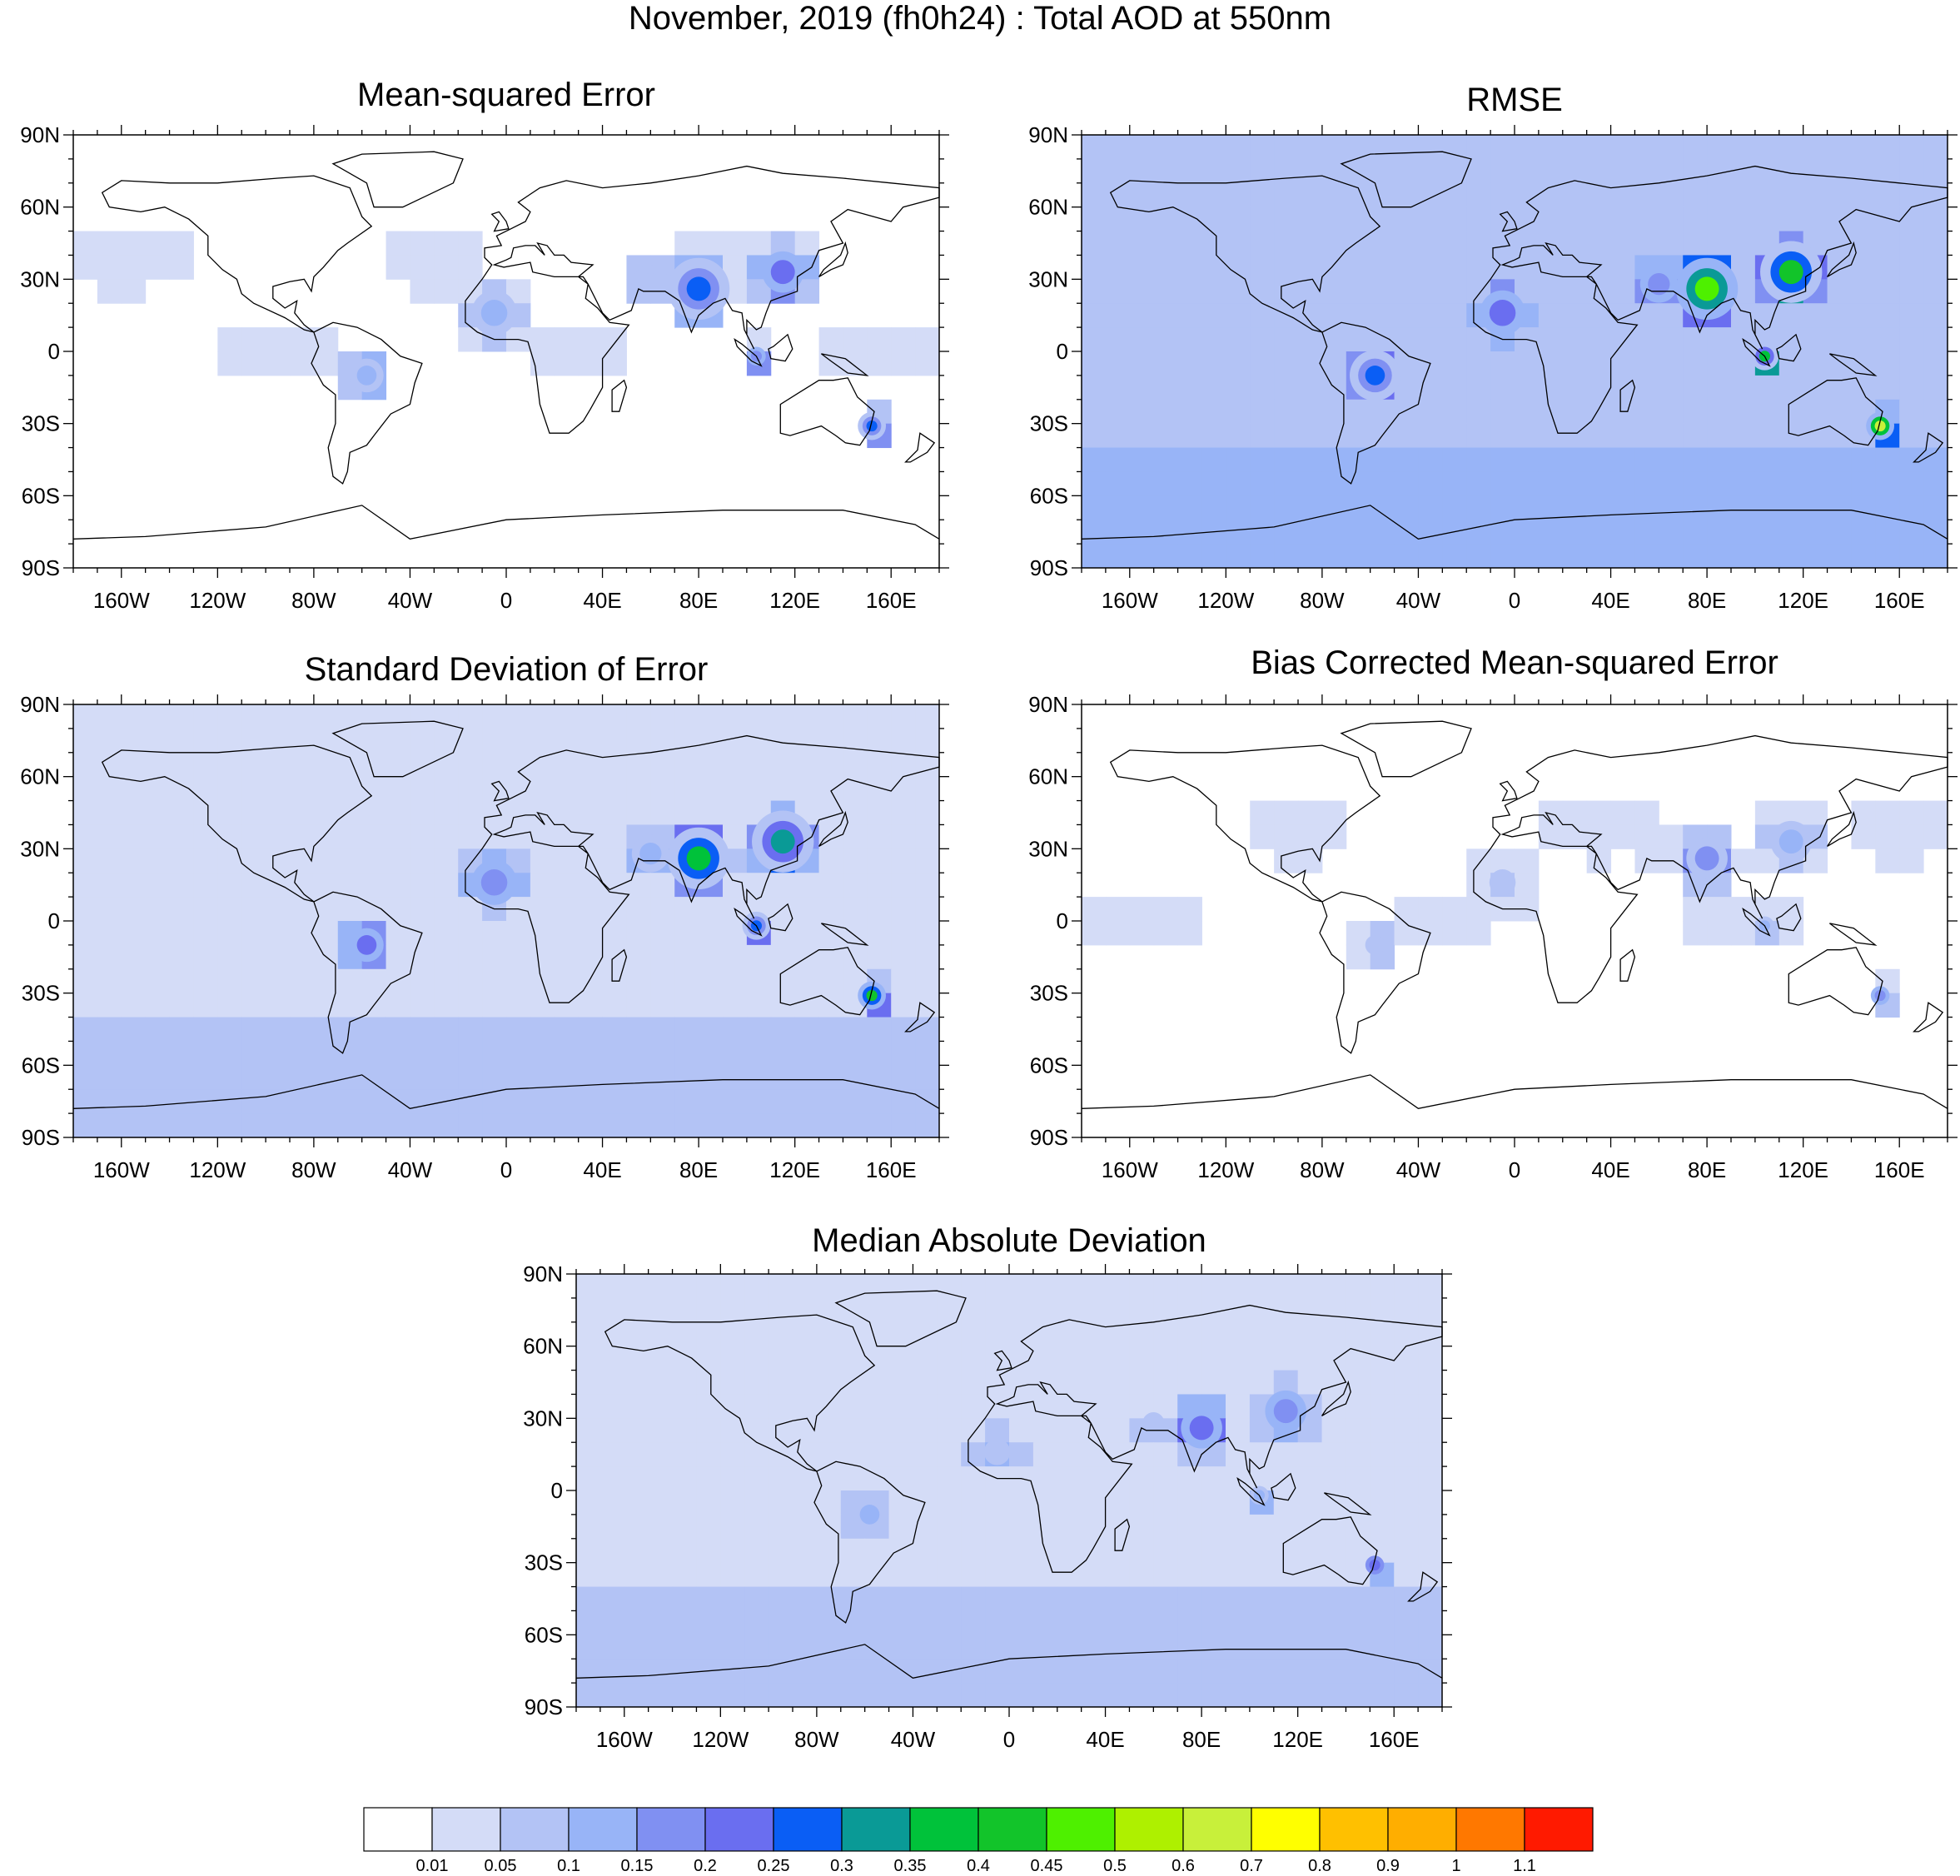 The height and width of the screenshot is (1876, 1960). I want to click on lat-label: 90S, so click(544, 1706).